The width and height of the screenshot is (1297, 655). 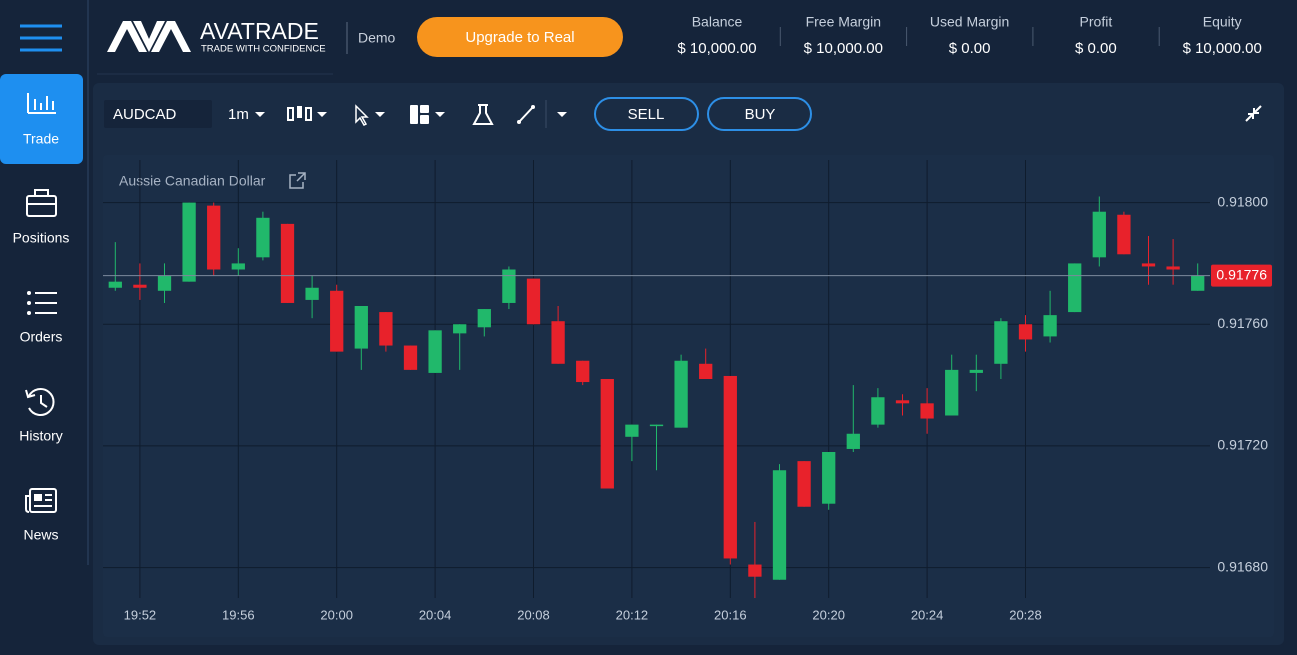 What do you see at coordinates (41, 38) in the screenshot?
I see `menu-button` at bounding box center [41, 38].